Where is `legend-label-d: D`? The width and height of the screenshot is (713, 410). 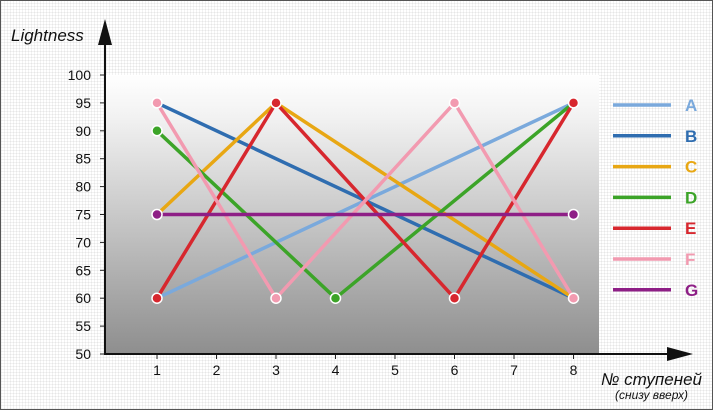
legend-label-d: D is located at coordinates (691, 197).